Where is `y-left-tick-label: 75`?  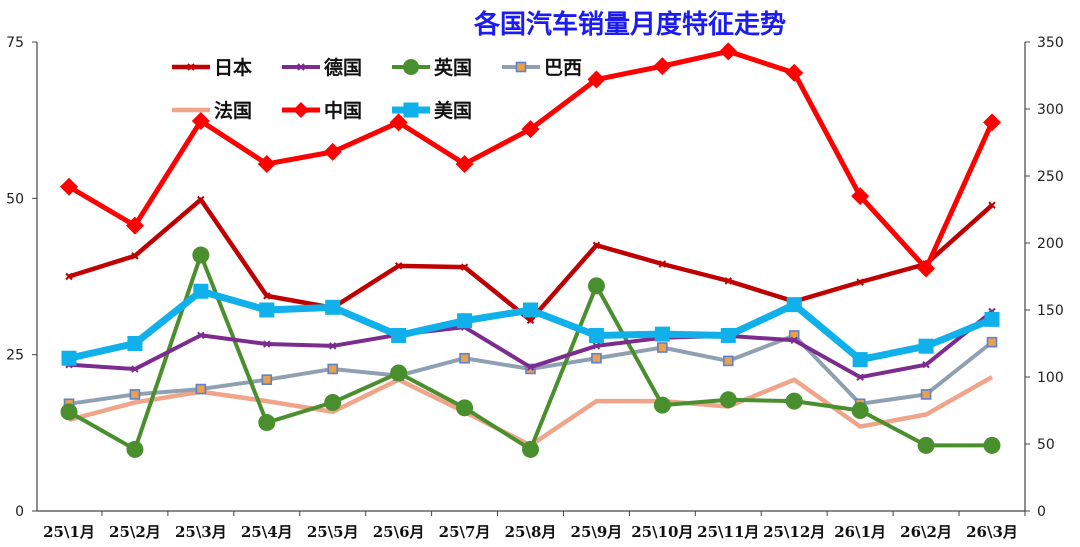
y-left-tick-label: 75 is located at coordinates (15, 43).